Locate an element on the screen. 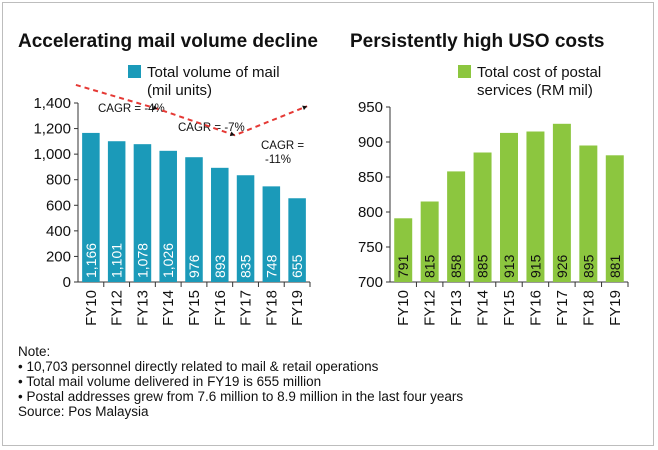 This screenshot has height=450, width=658. uso-xtick-label: FY15 is located at coordinates (509, 308).